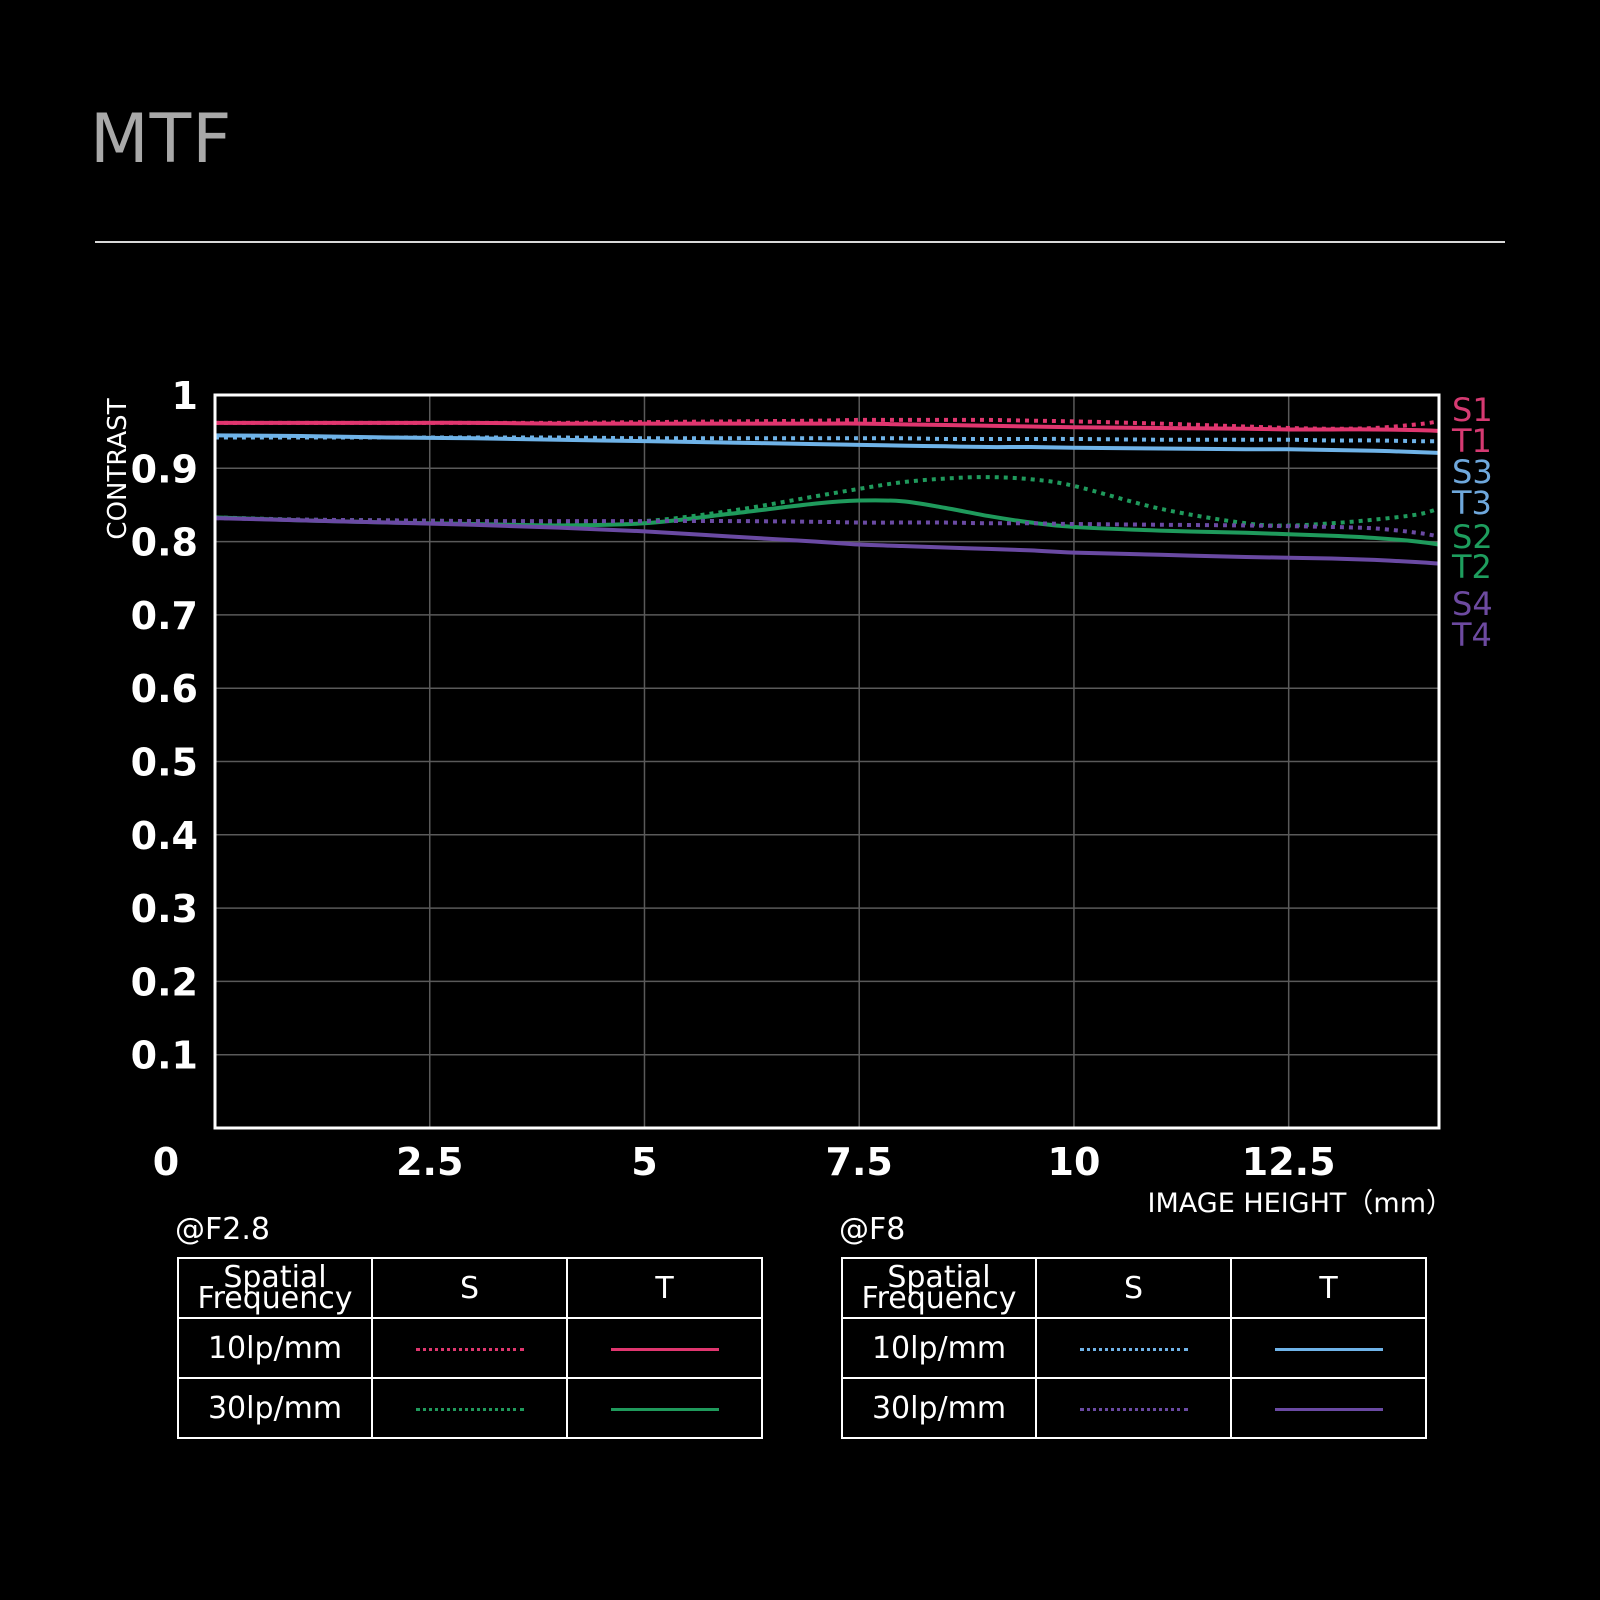  I want to click on legend-left-table: Spatial Frequency S T 10lp/mm 30lp/mm, so click(470, 1348).